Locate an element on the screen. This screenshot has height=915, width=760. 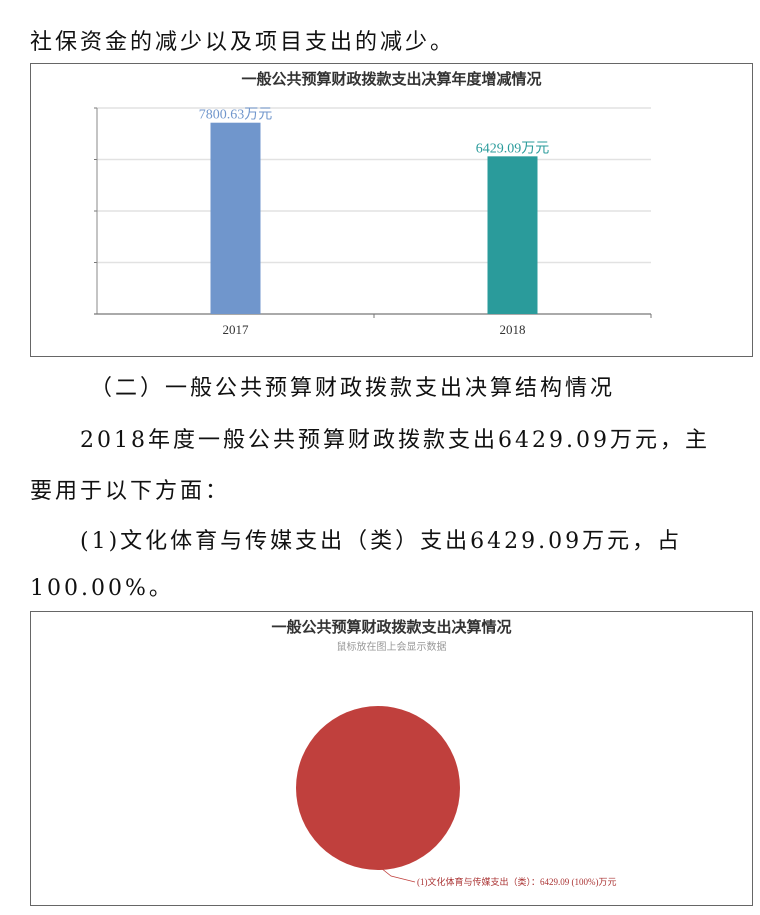
section-heading: （二）一般公共预算财政拨款支出决算结构情况 is located at coordinates (353, 388).